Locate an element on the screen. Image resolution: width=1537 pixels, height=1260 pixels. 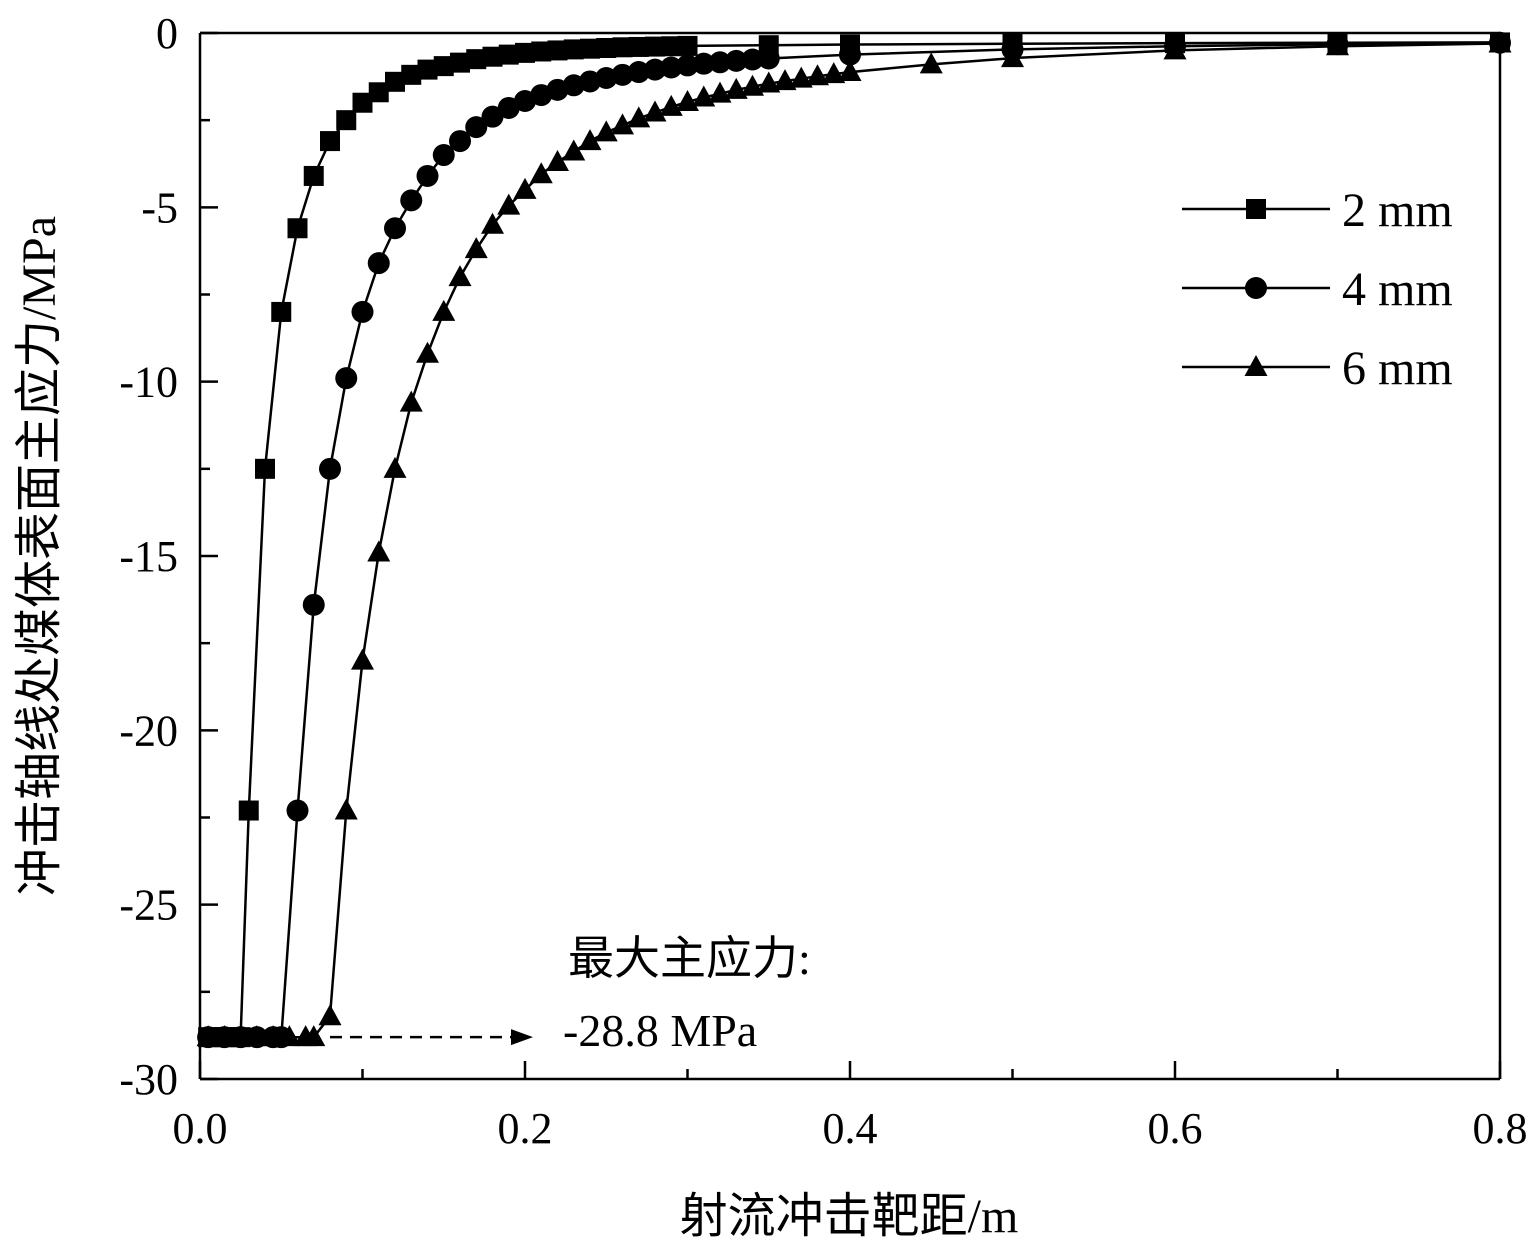
y-tick-label: -30 is located at coordinates (148, 1079).